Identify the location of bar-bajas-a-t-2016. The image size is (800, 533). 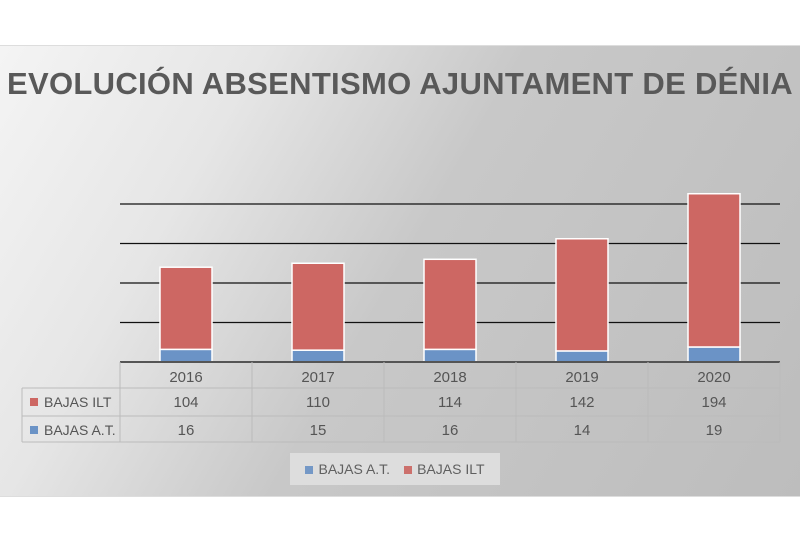
(186, 355).